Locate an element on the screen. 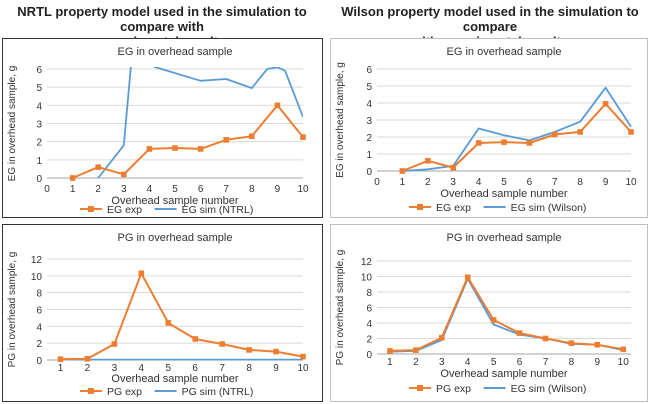 This screenshot has height=404, width=650. nrtl-eg-xtick-label: 7 is located at coordinates (226, 189).